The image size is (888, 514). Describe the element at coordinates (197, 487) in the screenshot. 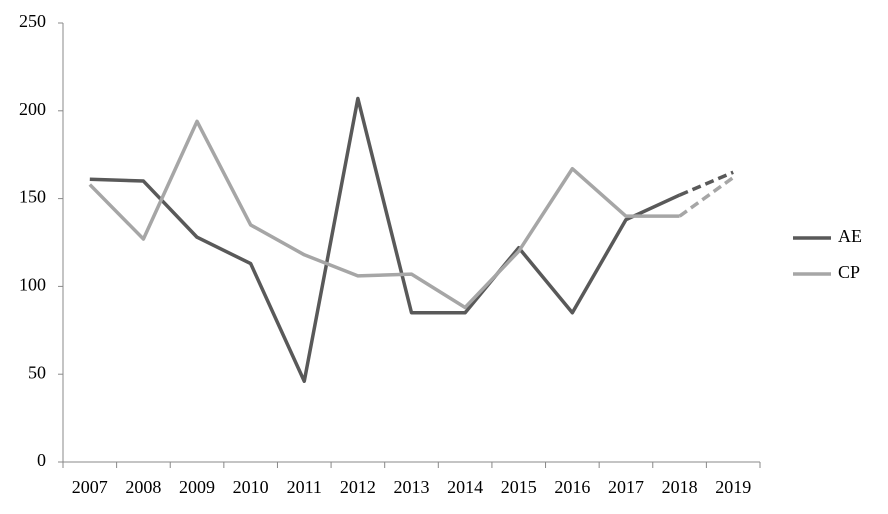

I see `x-tick-label: 2009` at that location.